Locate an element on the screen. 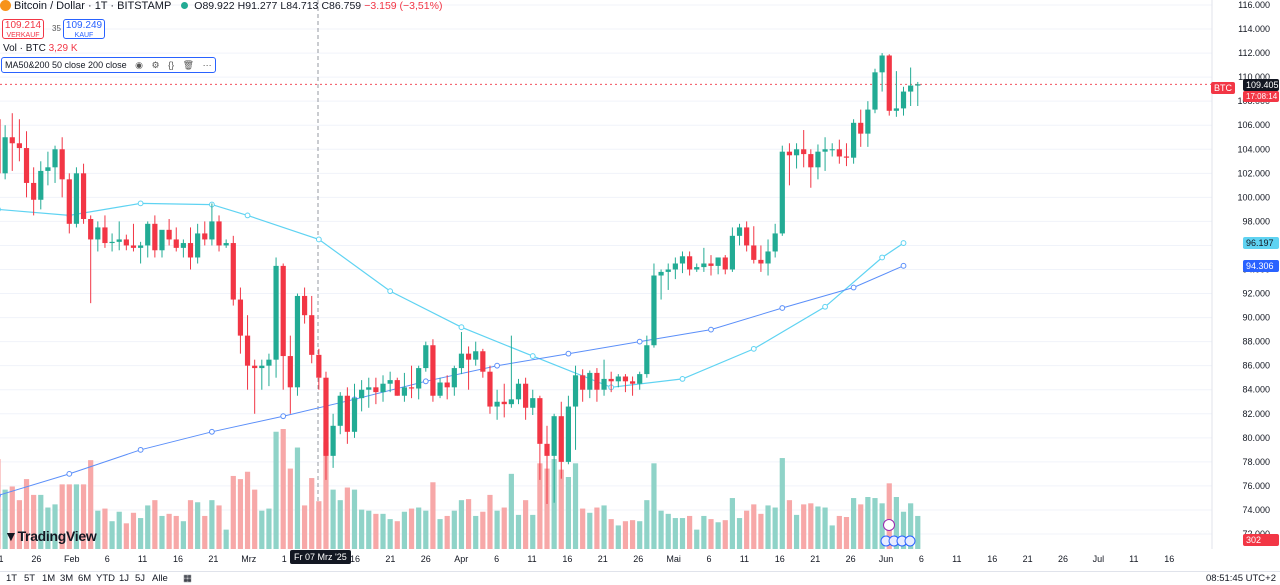 The height and width of the screenshot is (585, 1280). sell-price: 109.214 is located at coordinates (23, 26).